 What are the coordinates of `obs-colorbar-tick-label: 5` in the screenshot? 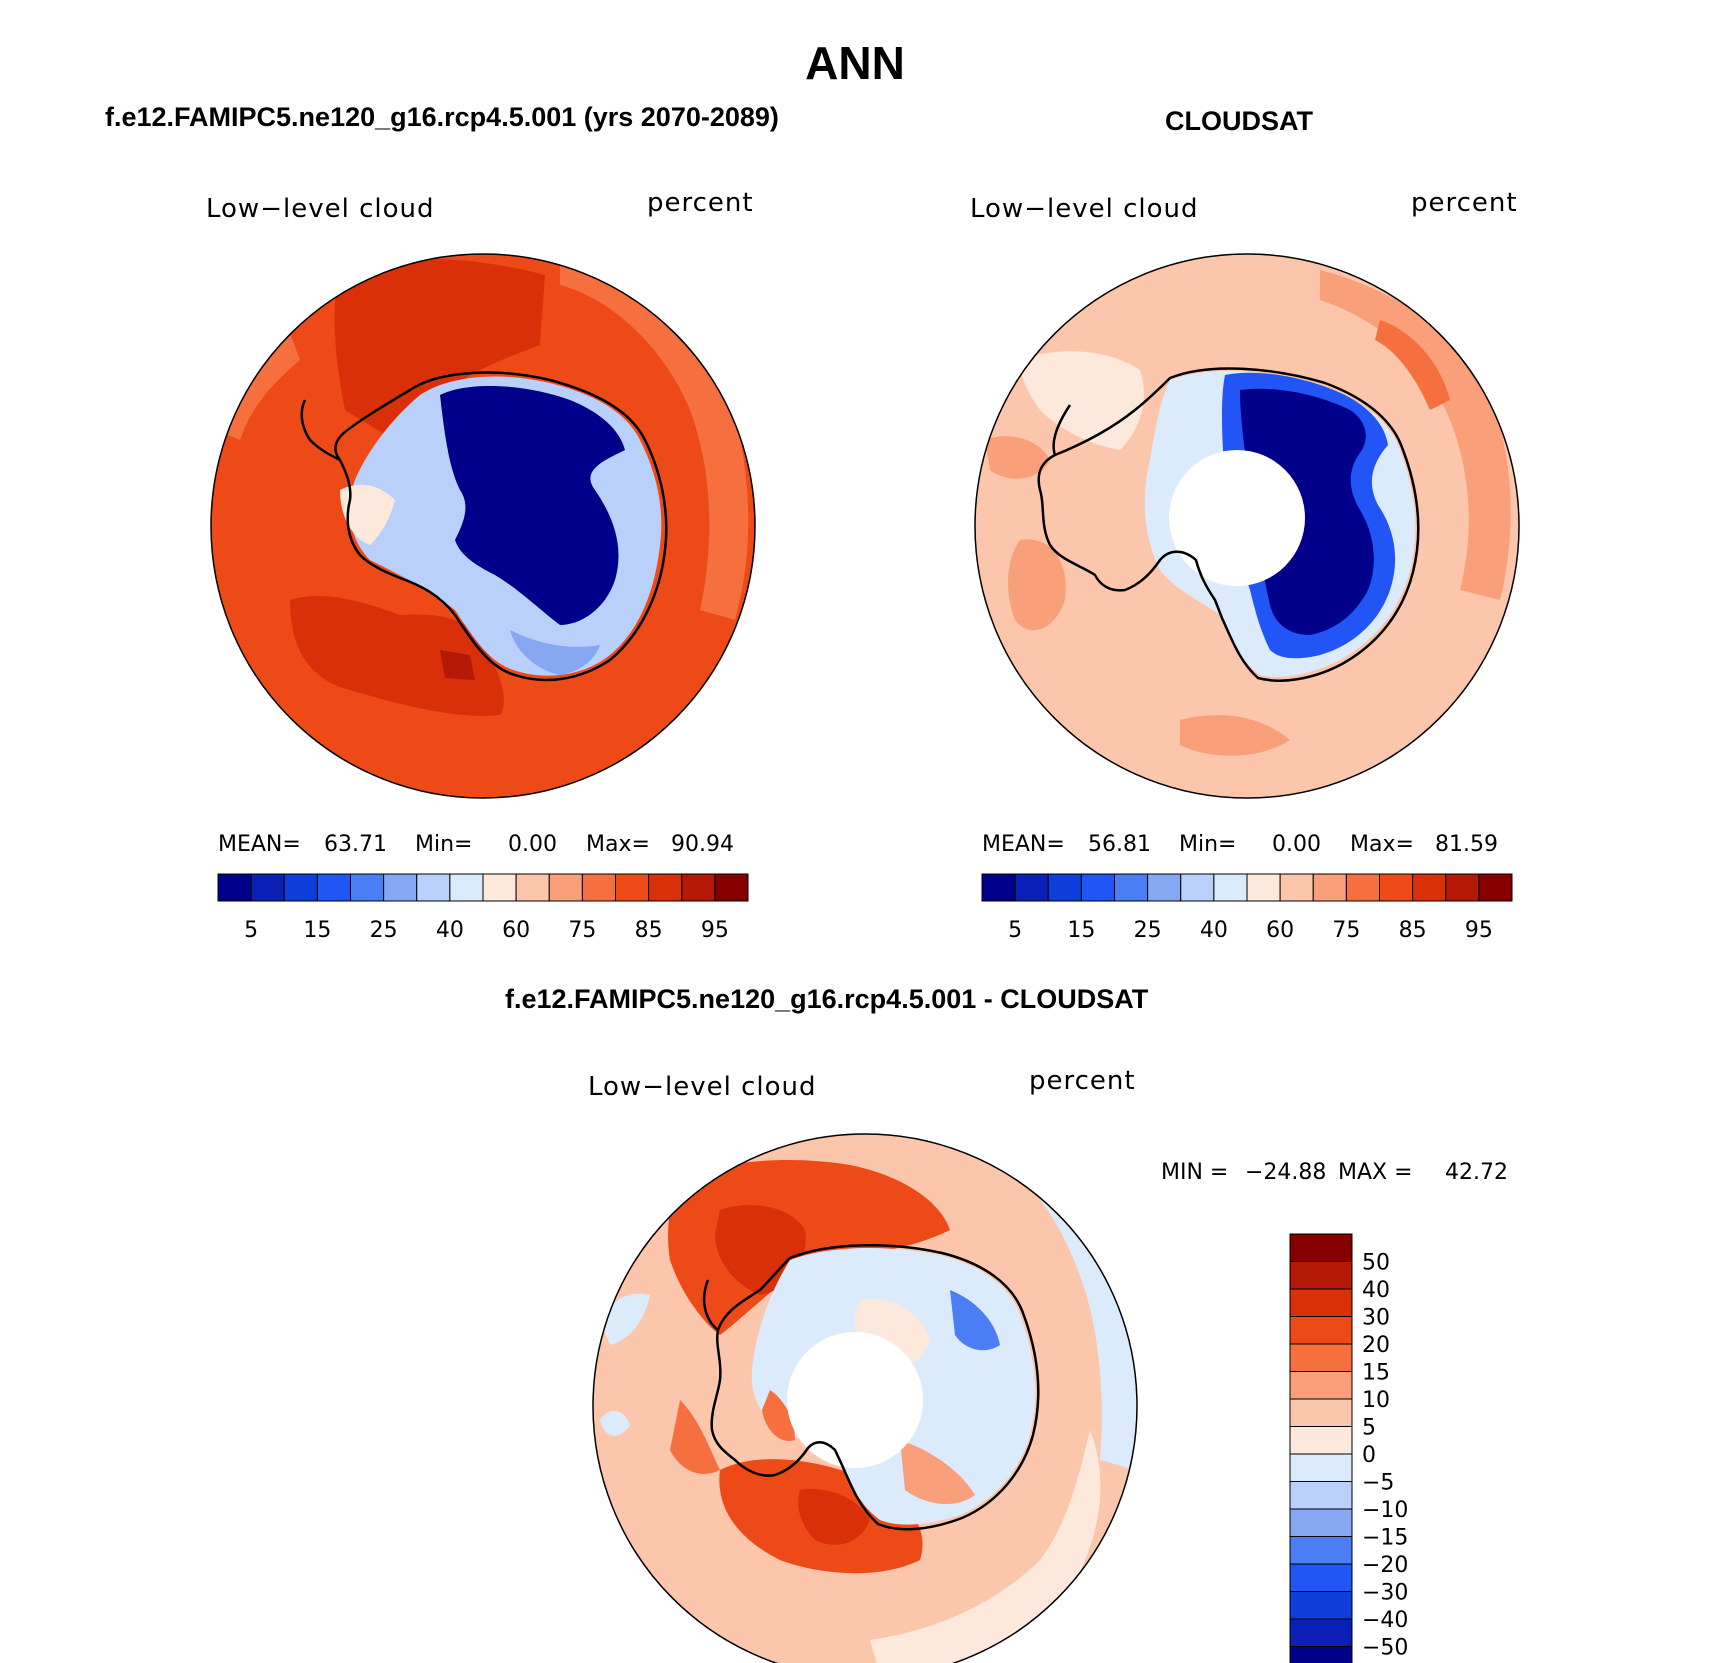 It's located at (1015, 930).